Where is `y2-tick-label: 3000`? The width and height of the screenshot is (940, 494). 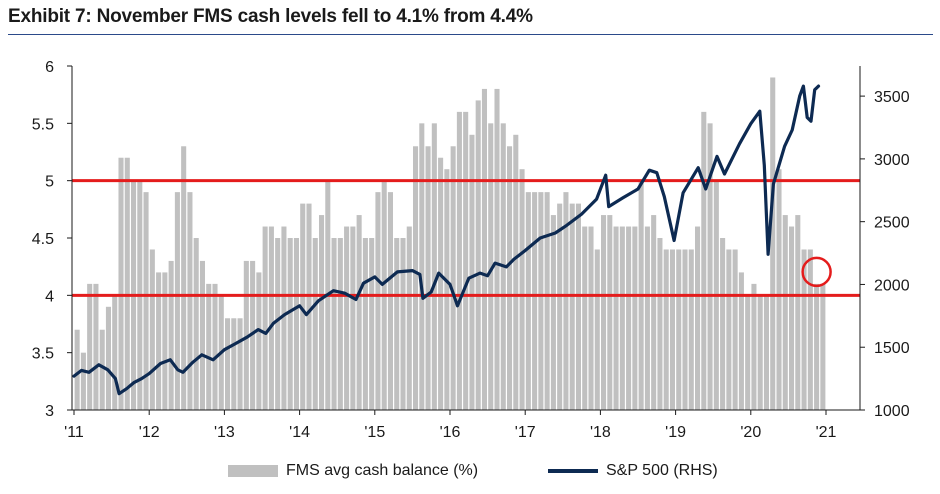 y2-tick-label: 3000 is located at coordinates (892, 160).